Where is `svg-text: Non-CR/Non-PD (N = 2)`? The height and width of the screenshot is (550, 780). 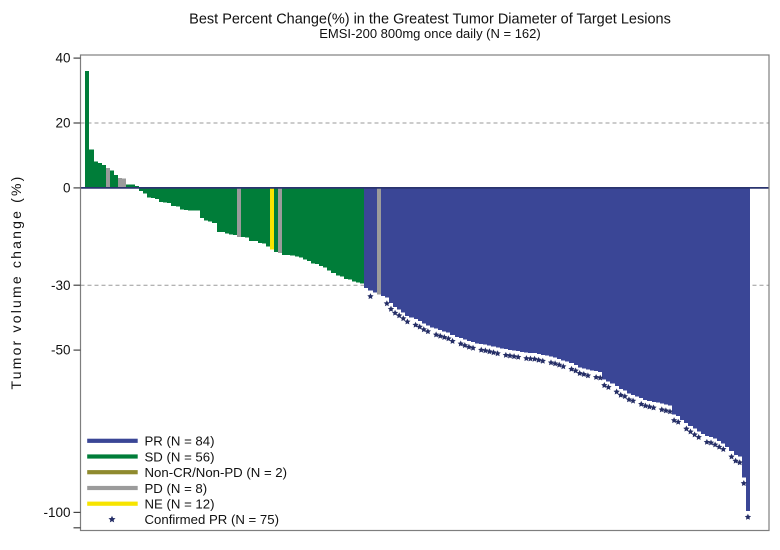
svg-text: Non-CR/Non-PD (N = 2) is located at coordinates (216, 472).